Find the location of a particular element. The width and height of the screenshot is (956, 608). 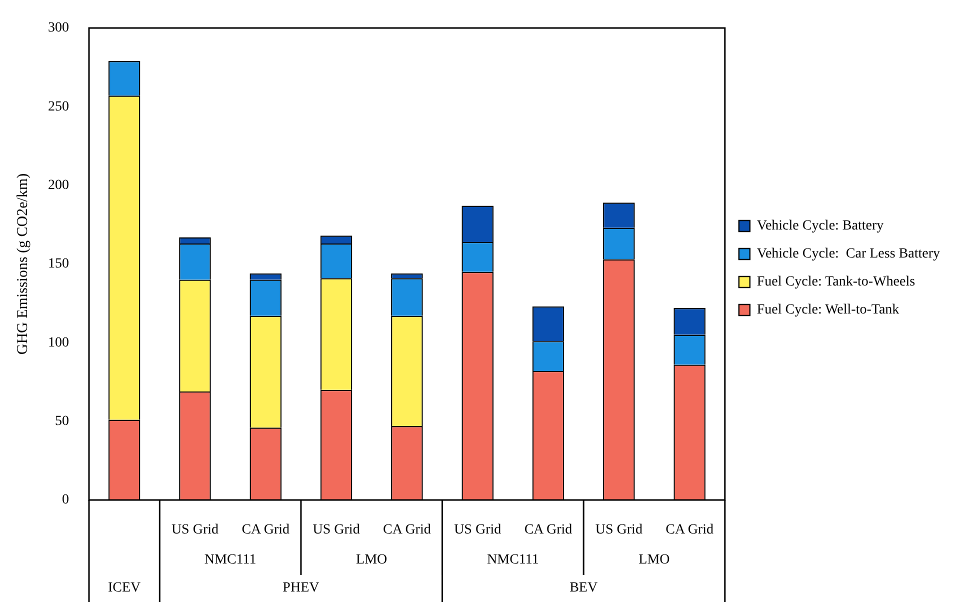

text: ICEV is located at coordinates (124, 588).